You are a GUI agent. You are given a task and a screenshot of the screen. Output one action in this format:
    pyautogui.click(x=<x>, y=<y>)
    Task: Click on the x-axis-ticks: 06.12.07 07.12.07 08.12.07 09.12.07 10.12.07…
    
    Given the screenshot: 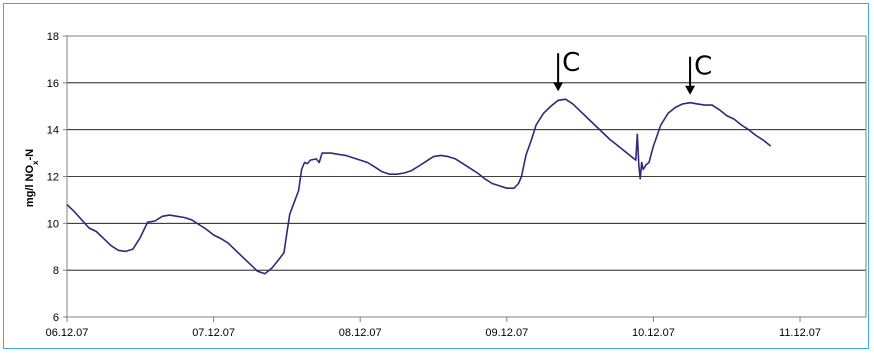 What is the action you would take?
    pyautogui.click(x=433, y=328)
    